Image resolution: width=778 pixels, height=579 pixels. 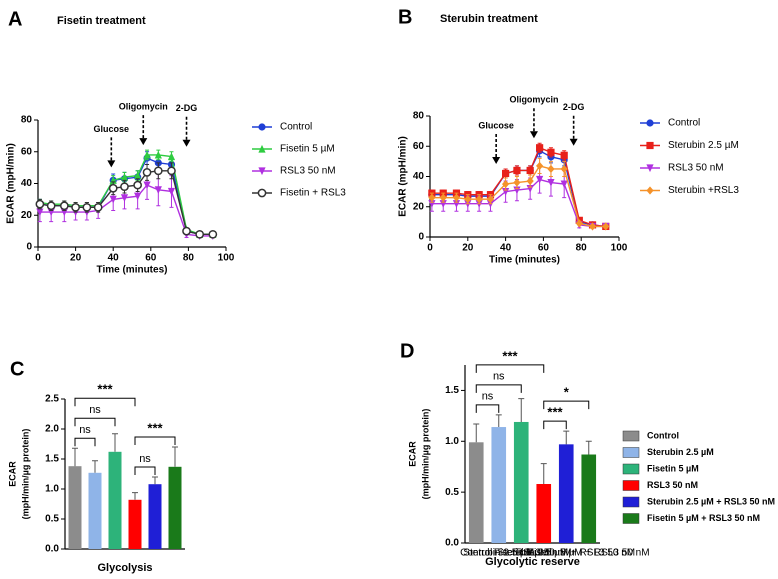 What do you see at coordinates (544, 553) in the screenshot?
I see `x-tick-label: RSL3 50 nM` at bounding box center [544, 553].